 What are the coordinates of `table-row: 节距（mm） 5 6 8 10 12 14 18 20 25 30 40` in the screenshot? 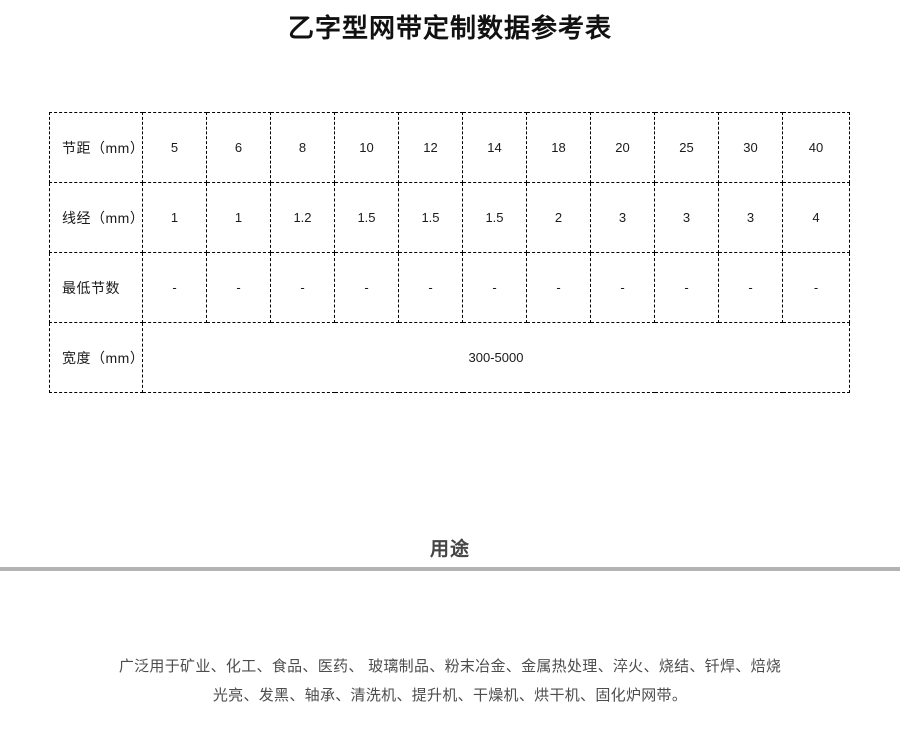 It's located at (449, 147).